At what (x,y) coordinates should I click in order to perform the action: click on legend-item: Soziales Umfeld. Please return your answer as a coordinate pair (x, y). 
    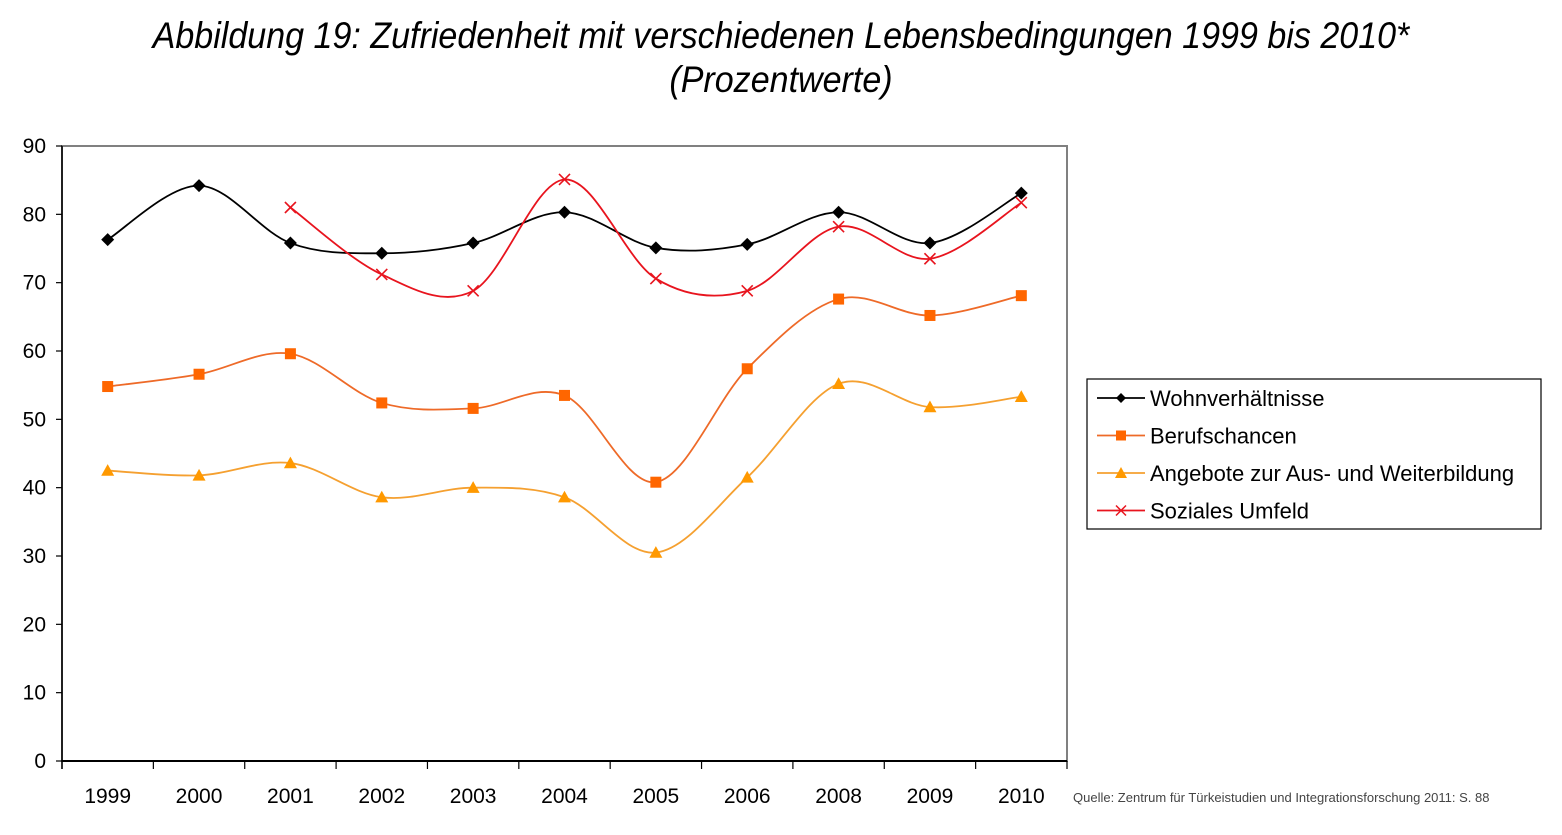
    Looking at the image, I should click on (1203, 511).